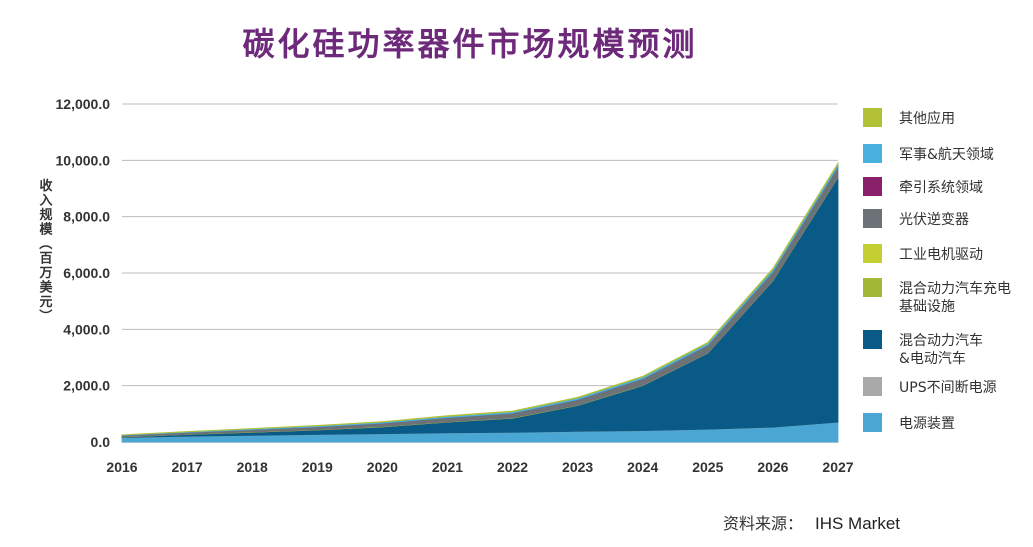  I want to click on y-axis-label-char: 美, so click(46, 288).